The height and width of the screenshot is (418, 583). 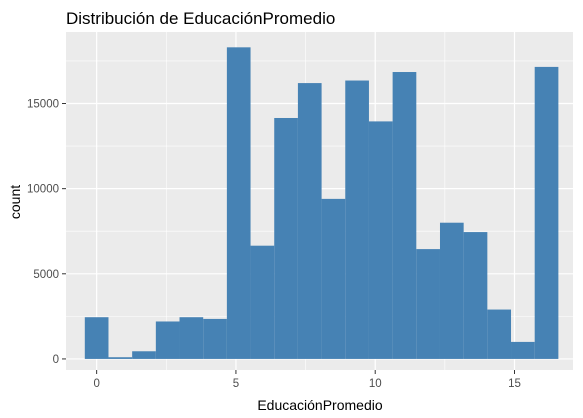 I want to click on y-tick-label: 15000, so click(x=43, y=105).